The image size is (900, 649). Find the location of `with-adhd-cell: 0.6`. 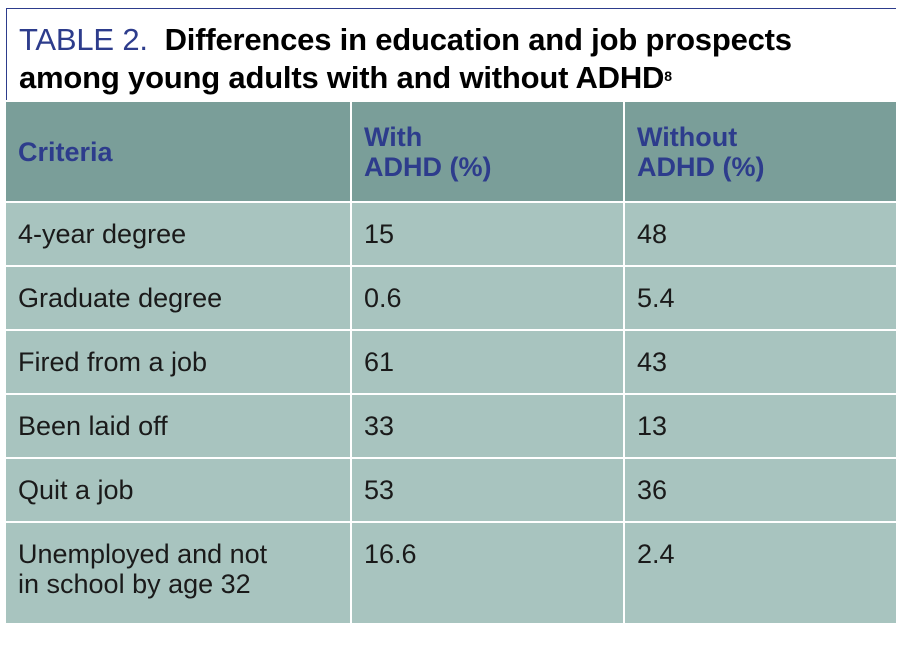

with-adhd-cell: 0.6 is located at coordinates (487, 298).